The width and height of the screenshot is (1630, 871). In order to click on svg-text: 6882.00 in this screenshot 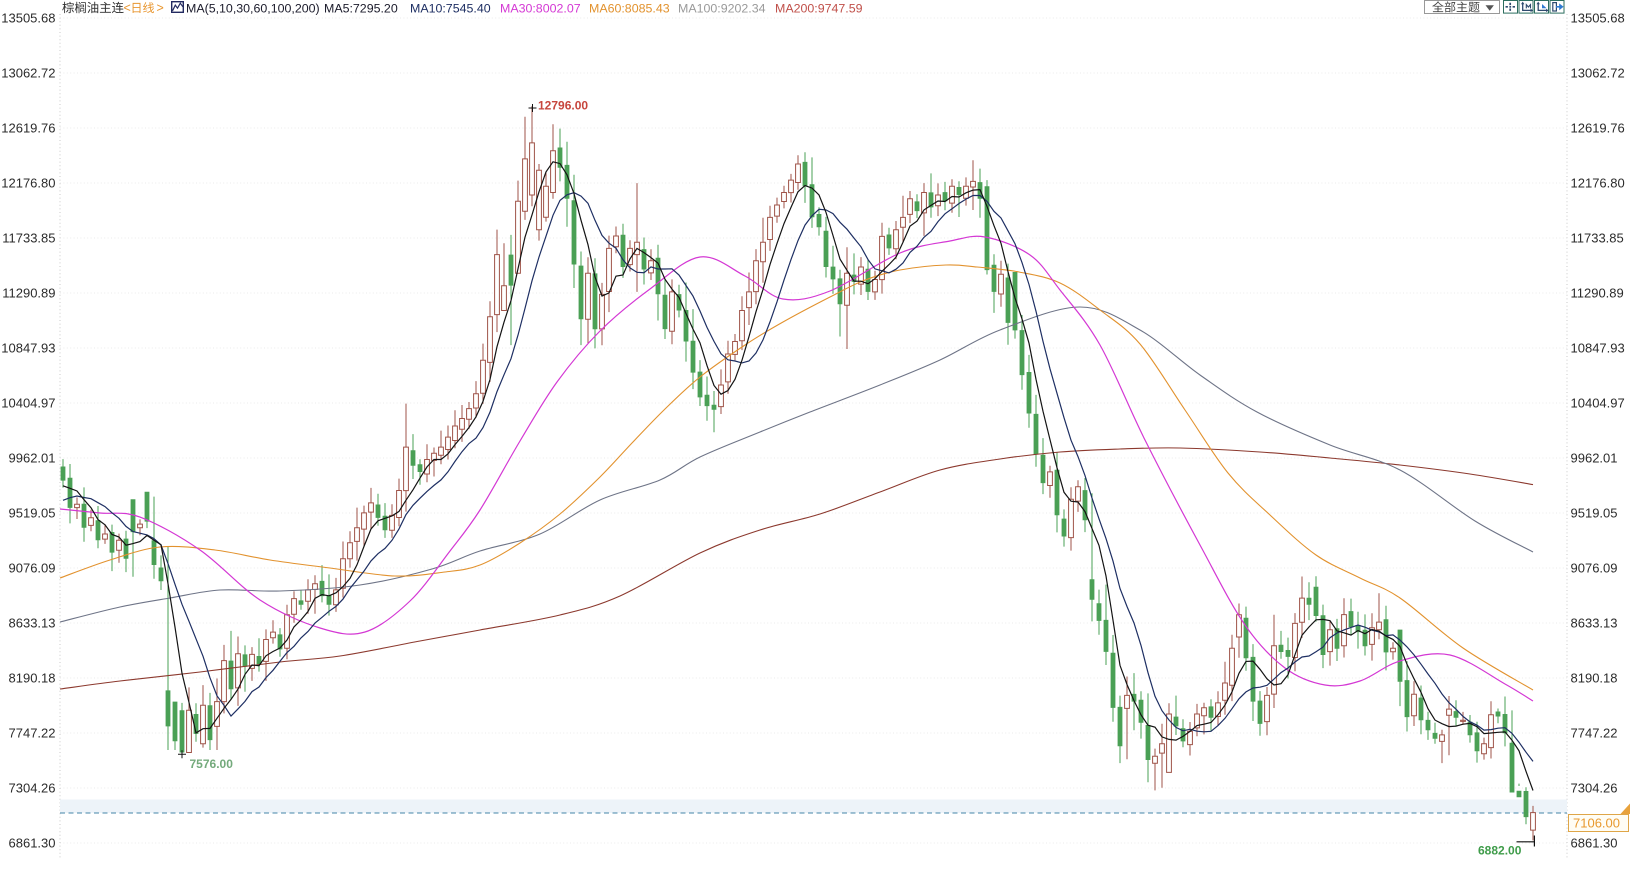, I will do `click(1500, 851)`.